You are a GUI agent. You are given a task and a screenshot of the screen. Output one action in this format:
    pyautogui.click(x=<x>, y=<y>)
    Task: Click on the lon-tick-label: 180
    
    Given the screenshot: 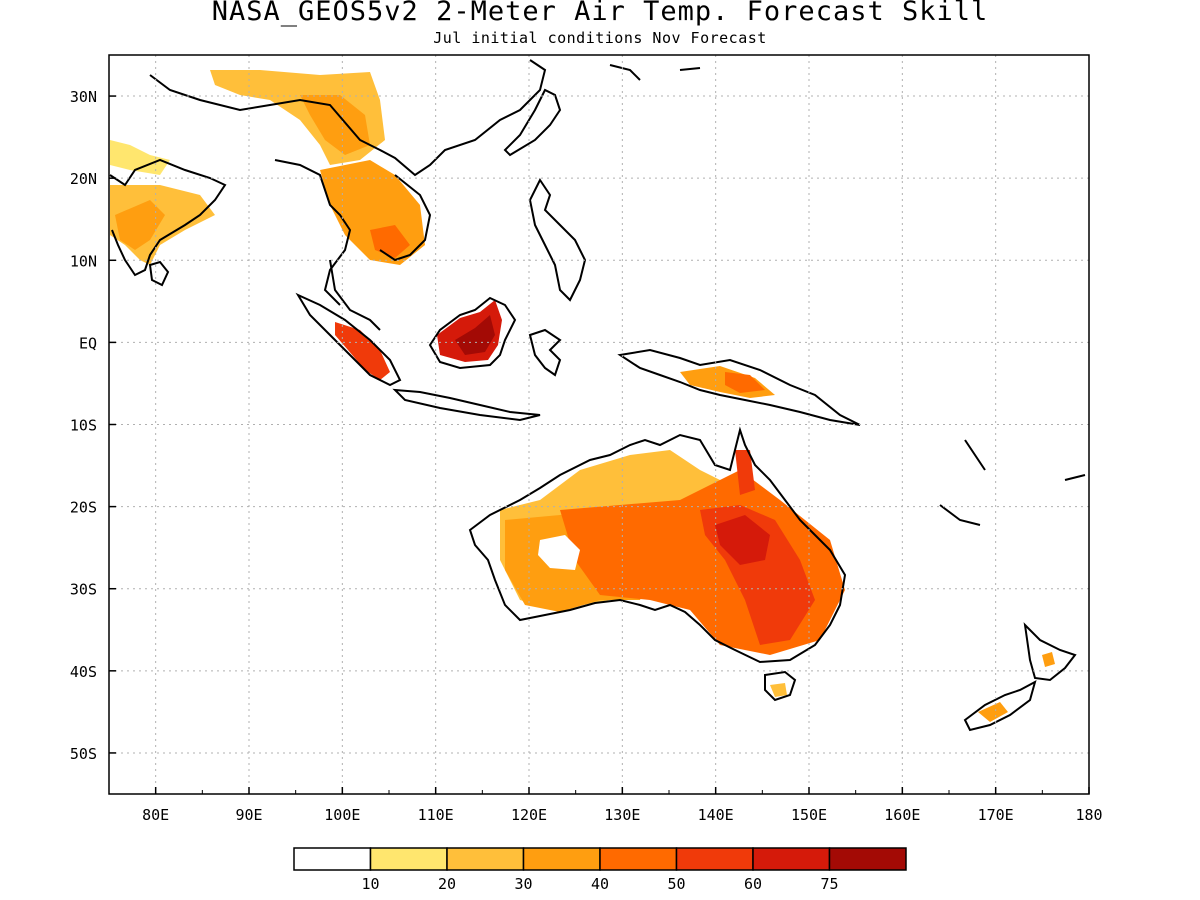 What is the action you would take?
    pyautogui.click(x=1088, y=815)
    